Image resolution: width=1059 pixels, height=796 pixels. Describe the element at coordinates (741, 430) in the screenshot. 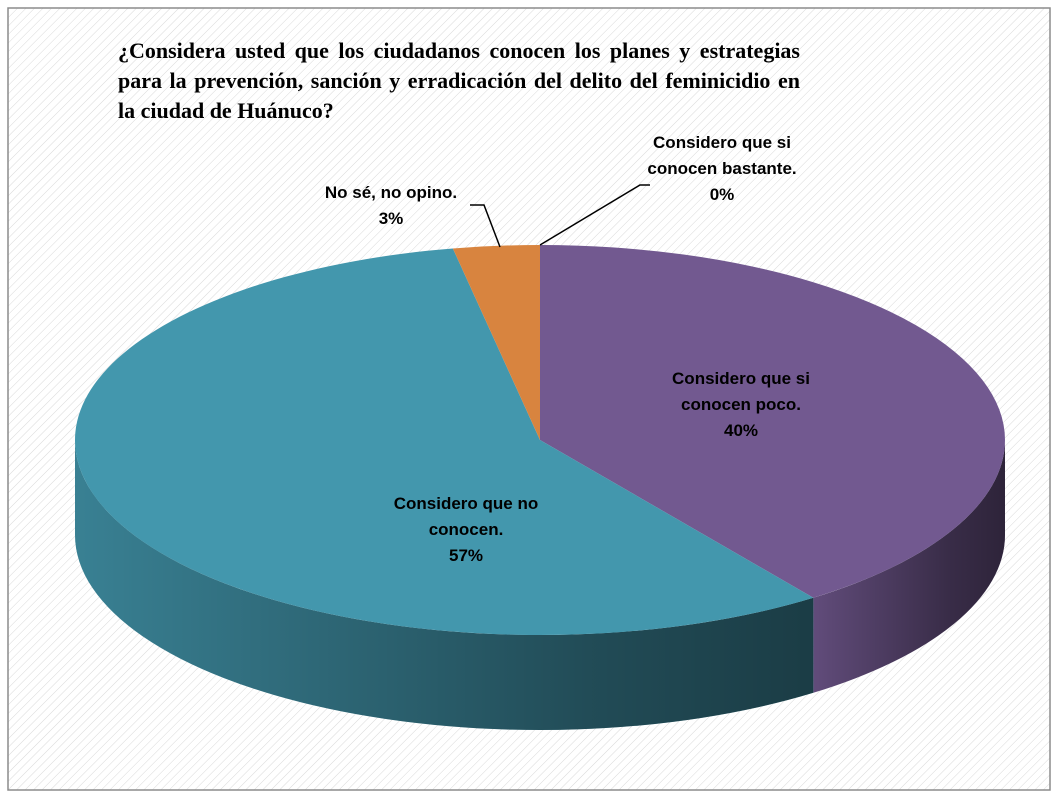

I see `slice-value: 40%` at that location.